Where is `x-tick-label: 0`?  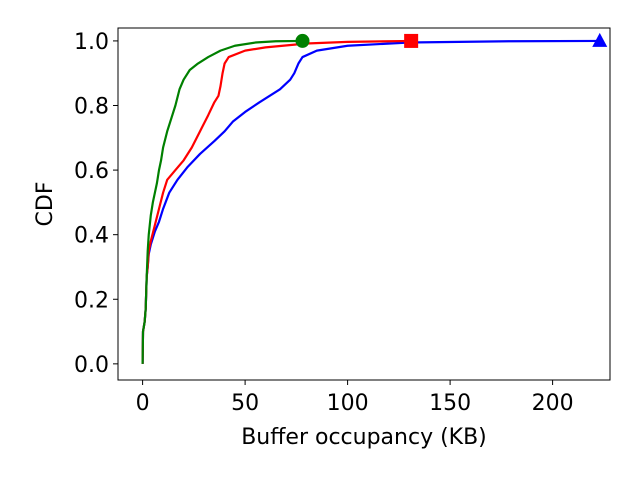 x-tick-label: 0 is located at coordinates (143, 403).